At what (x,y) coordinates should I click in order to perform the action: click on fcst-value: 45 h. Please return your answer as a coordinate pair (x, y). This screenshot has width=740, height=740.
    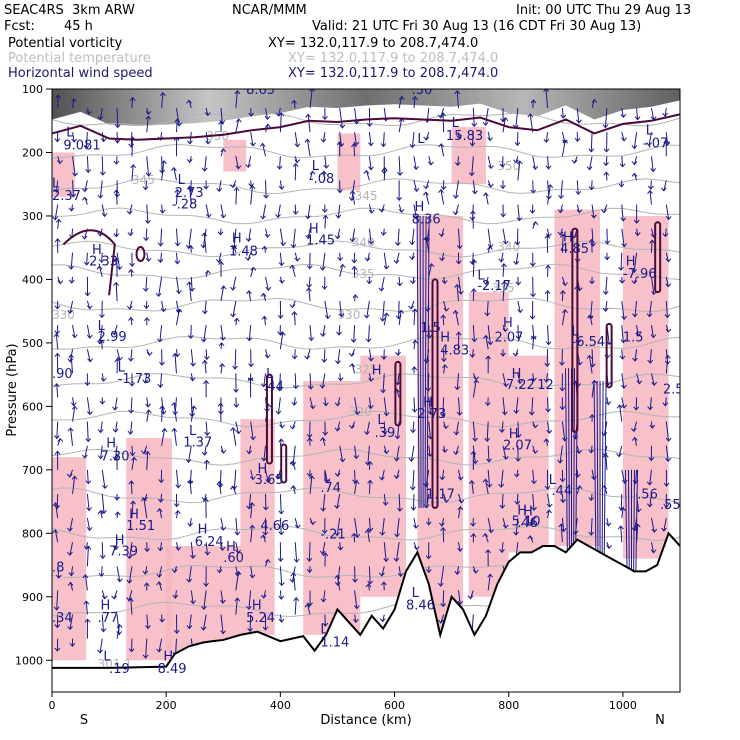
    Looking at the image, I should click on (78, 26).